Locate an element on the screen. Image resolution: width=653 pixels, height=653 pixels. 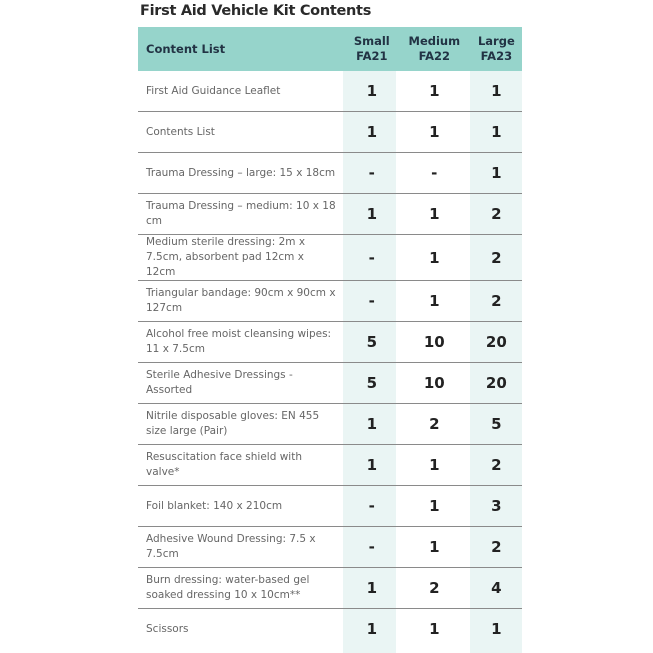
item-name: Contents List is located at coordinates (242, 132).